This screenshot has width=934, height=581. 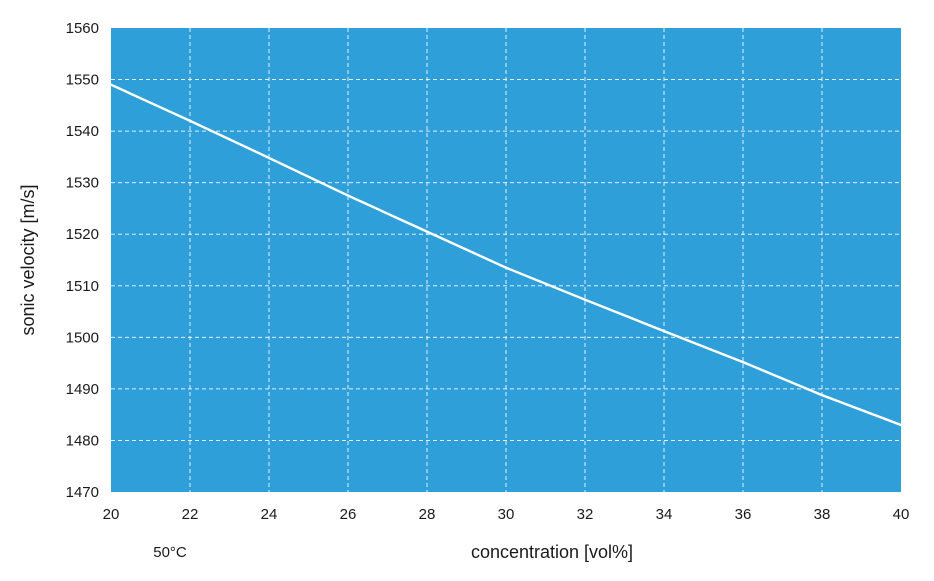 I want to click on y-tick-label: 1540, so click(x=82, y=131).